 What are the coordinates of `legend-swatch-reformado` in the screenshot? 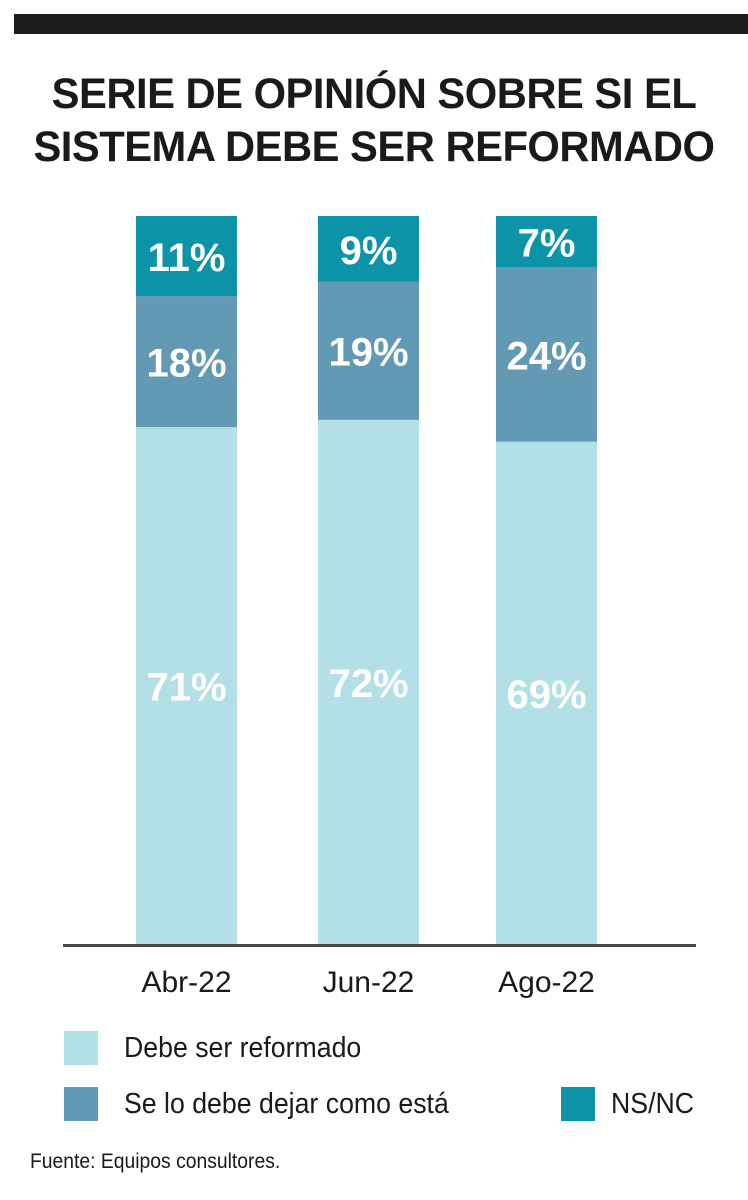 It's located at (81, 1048).